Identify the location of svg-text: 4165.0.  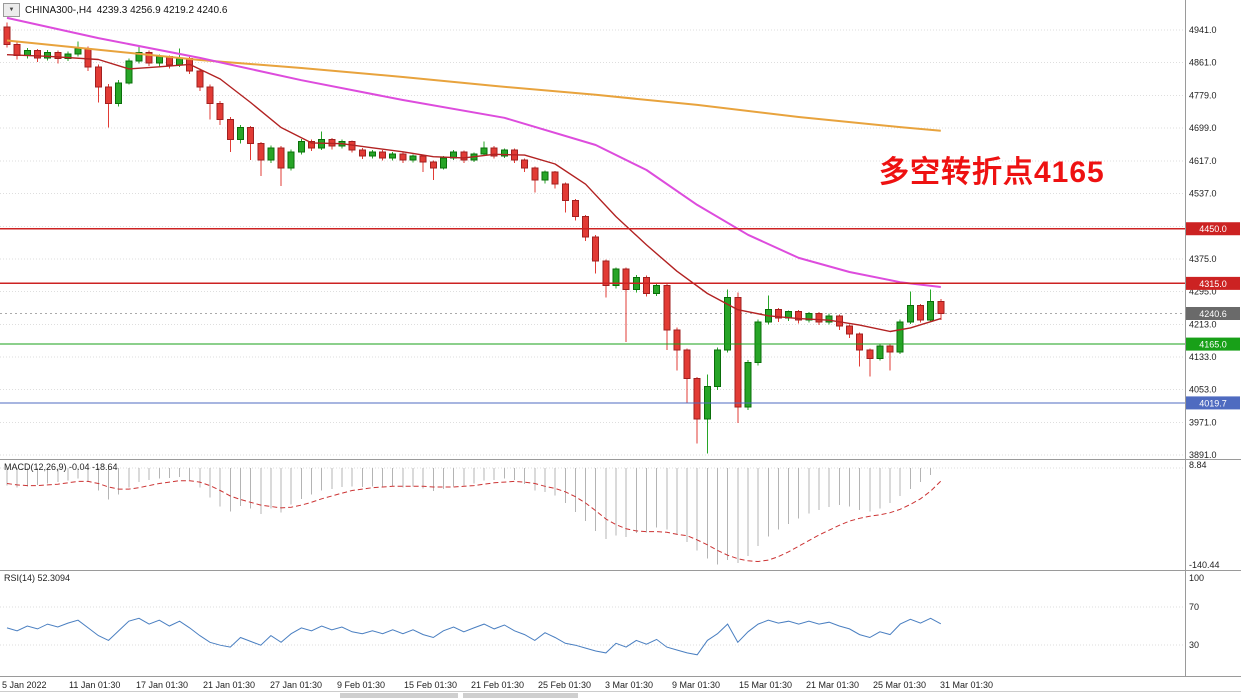
(1213, 345).